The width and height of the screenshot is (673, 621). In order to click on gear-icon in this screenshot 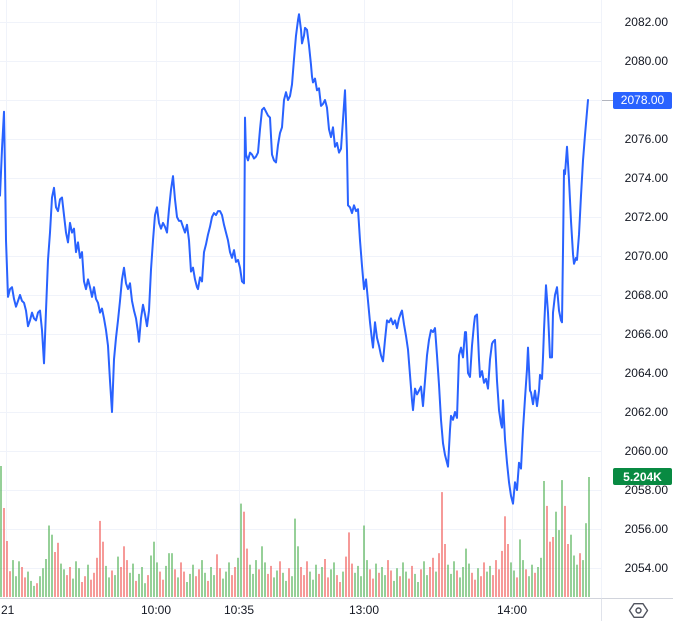, I will do `click(638, 610)`.